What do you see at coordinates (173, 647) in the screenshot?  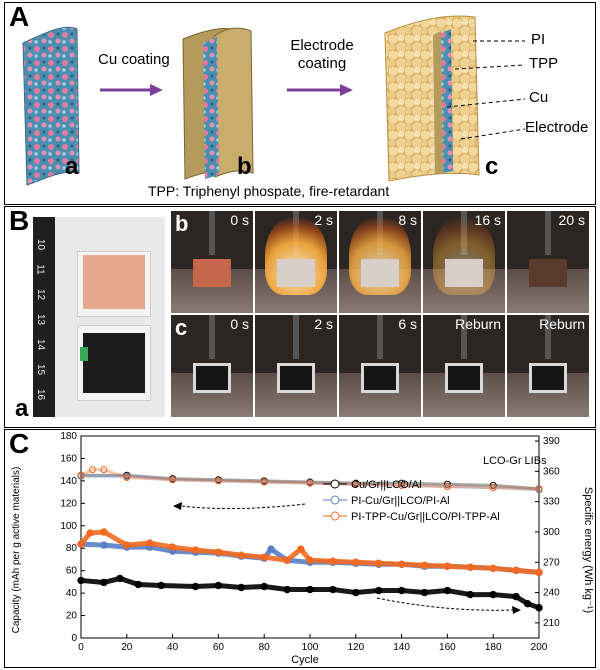 I see `x-tick-label: 40` at bounding box center [173, 647].